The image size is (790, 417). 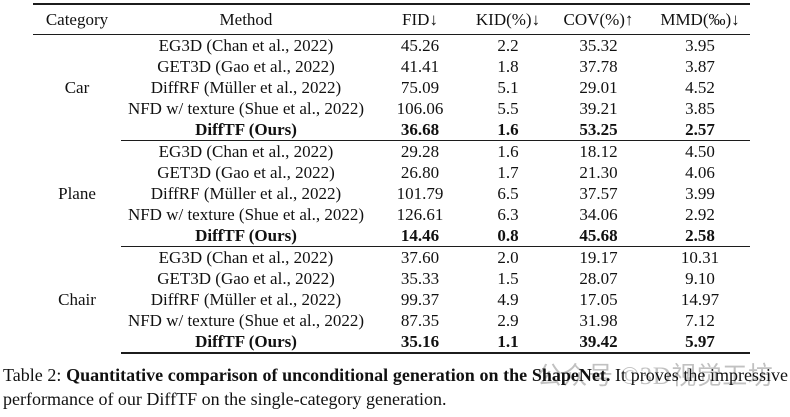 What do you see at coordinates (77, 300) in the screenshot?
I see `category-label: Chair` at bounding box center [77, 300].